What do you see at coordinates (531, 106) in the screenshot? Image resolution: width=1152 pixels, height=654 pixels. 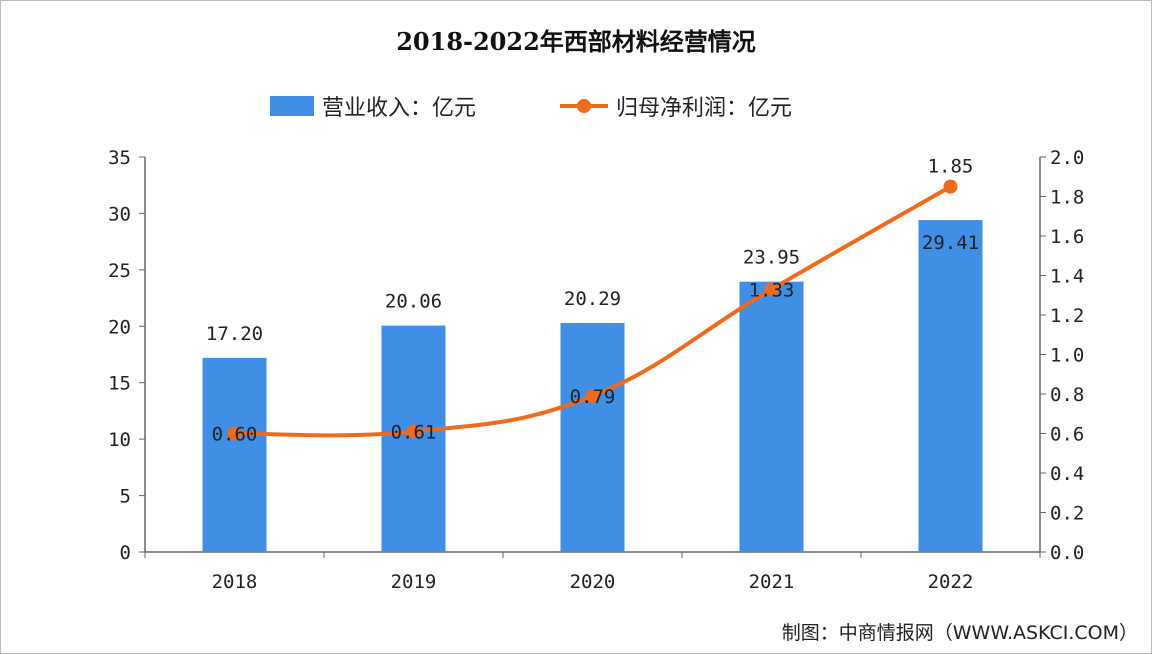 I see `legend: 营业收入：亿元 归母净利润：亿元` at bounding box center [531, 106].